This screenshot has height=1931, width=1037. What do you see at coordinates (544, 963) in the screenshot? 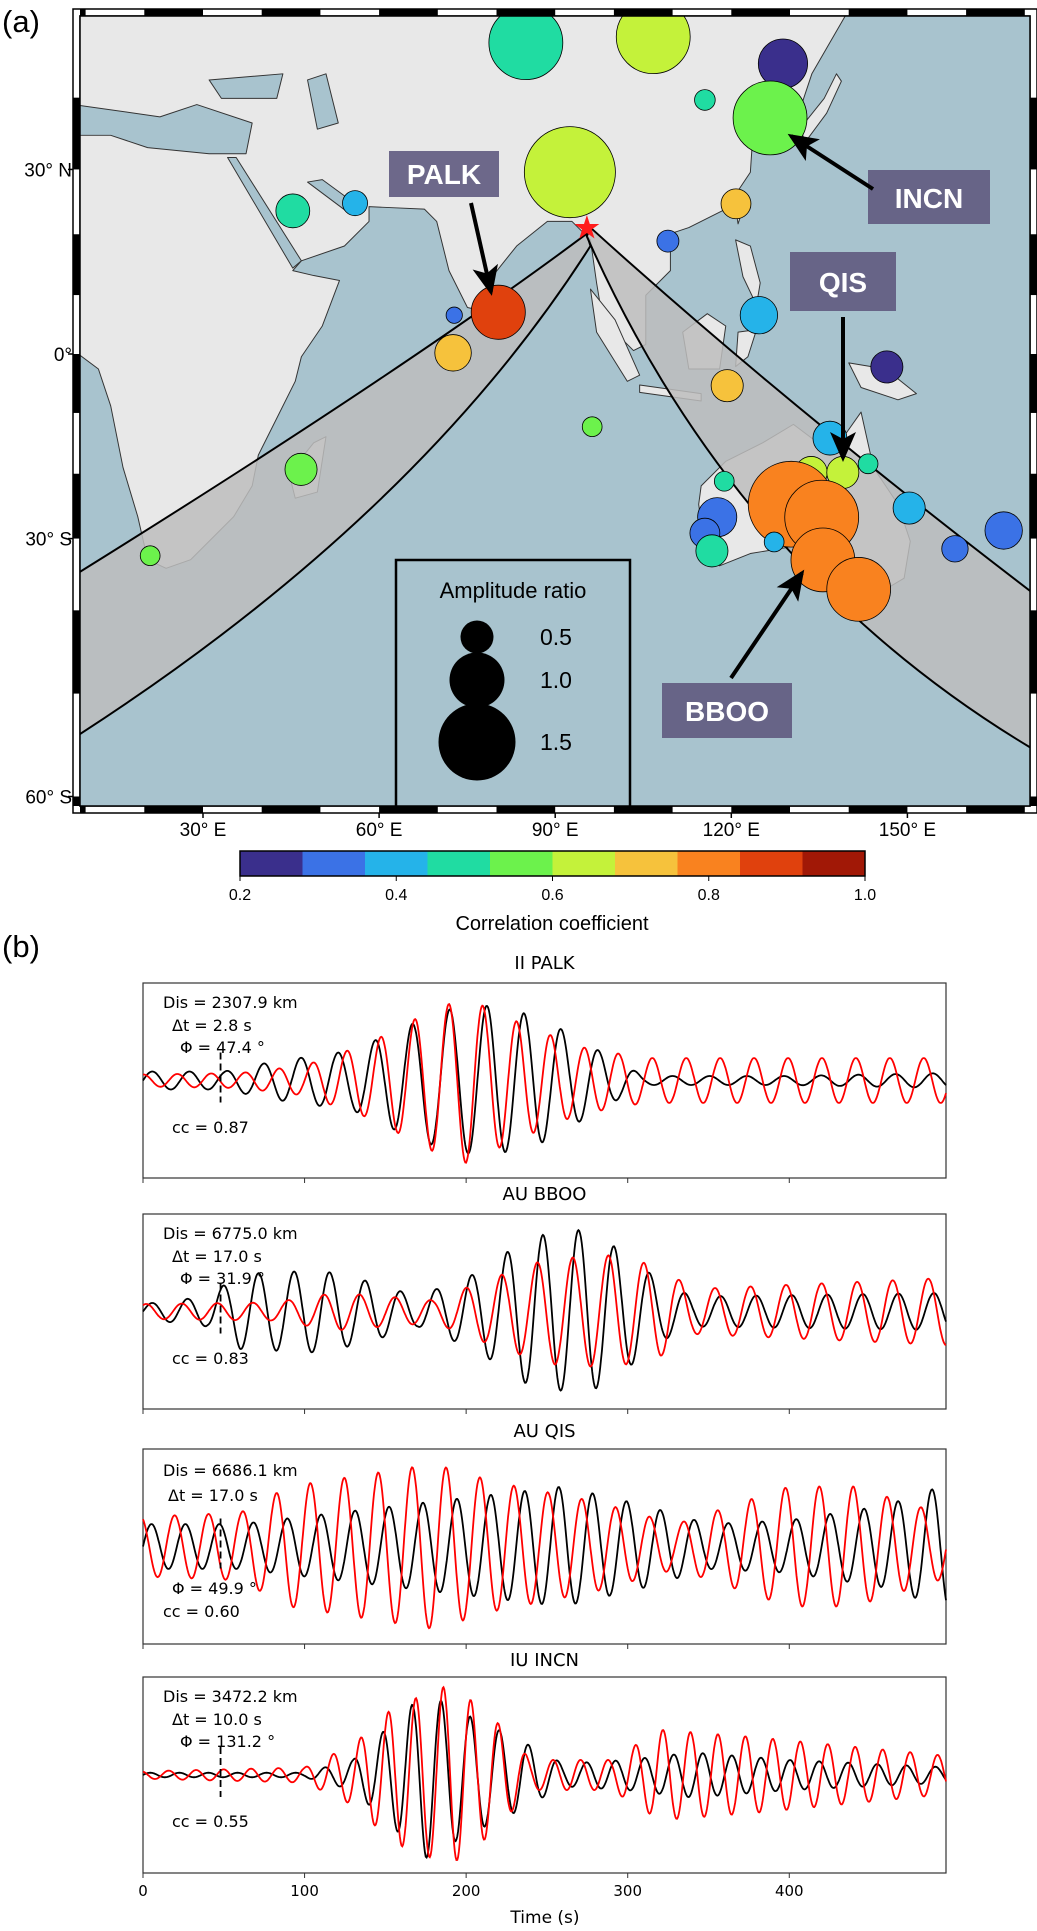
I see `panel-title: II PALK` at bounding box center [544, 963].